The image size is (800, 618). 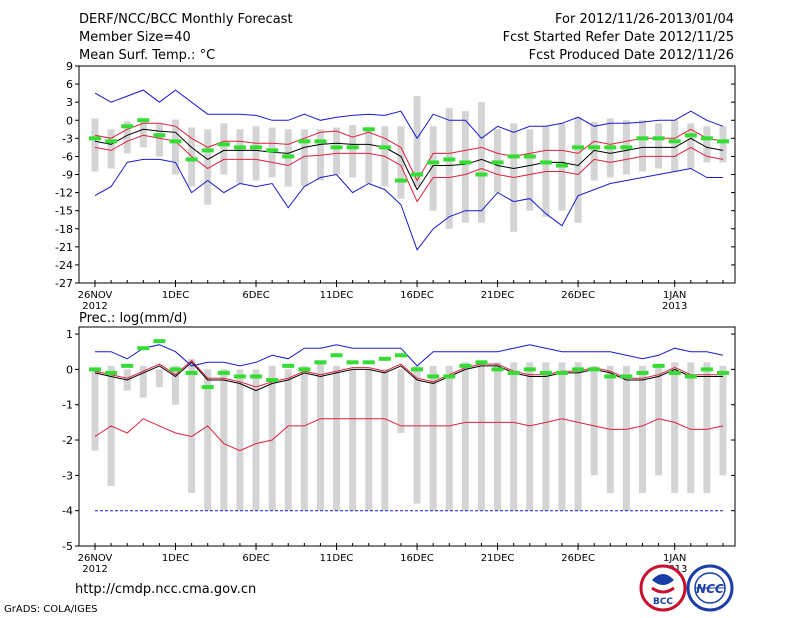 What do you see at coordinates (69, 66) in the screenshot?
I see `y-tick-label: 9` at bounding box center [69, 66].